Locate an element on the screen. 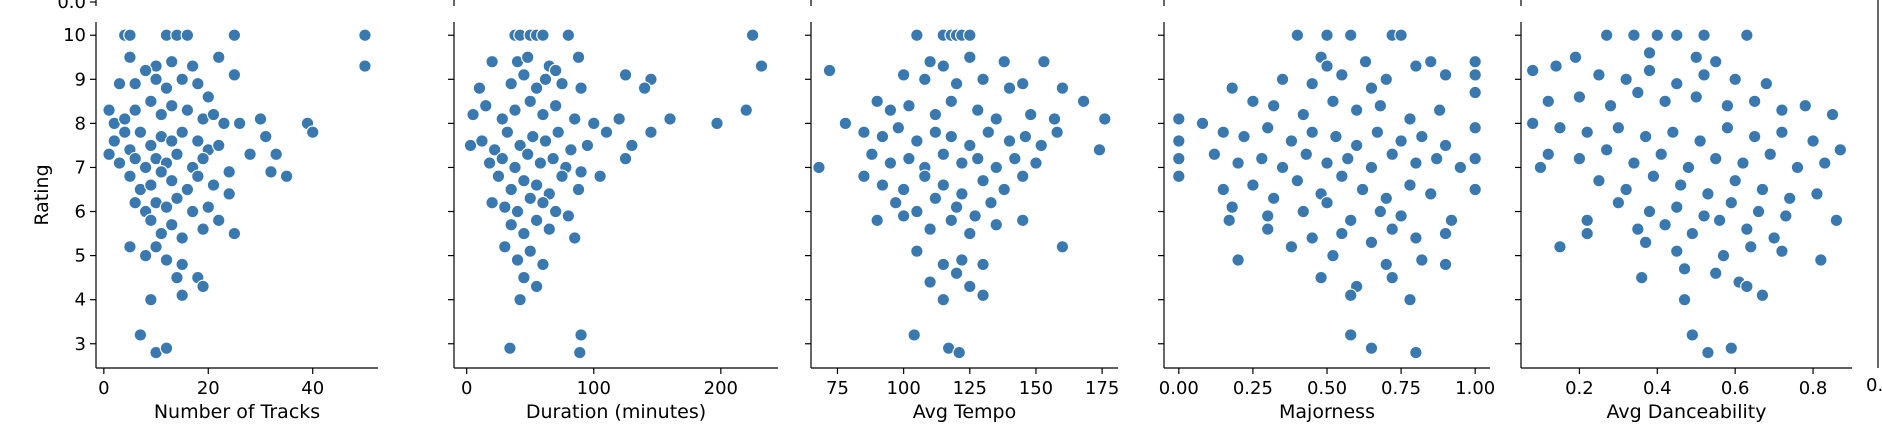 This screenshot has height=448, width=1882. y-tick-label: 6 is located at coordinates (80, 212).